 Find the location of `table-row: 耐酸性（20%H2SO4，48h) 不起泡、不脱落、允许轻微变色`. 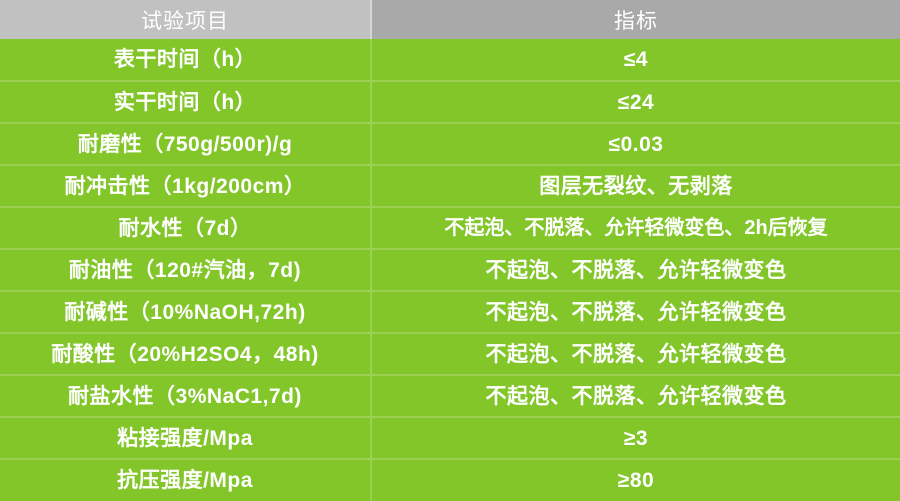

table-row: 耐酸性（20%H2SO4，48h) 不起泡、不脱落、允许轻微变色 is located at coordinates (450, 353).